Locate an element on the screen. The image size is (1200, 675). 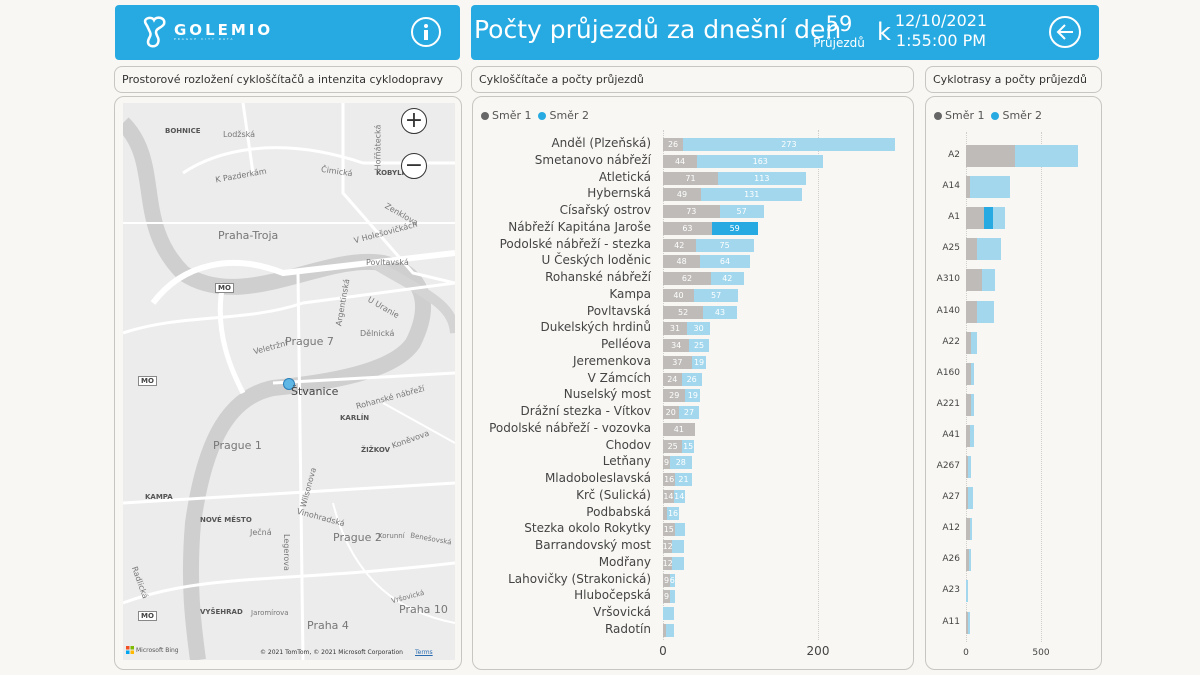
counter-bar-row: Letňany 9 28 is located at coordinates (647, 462).